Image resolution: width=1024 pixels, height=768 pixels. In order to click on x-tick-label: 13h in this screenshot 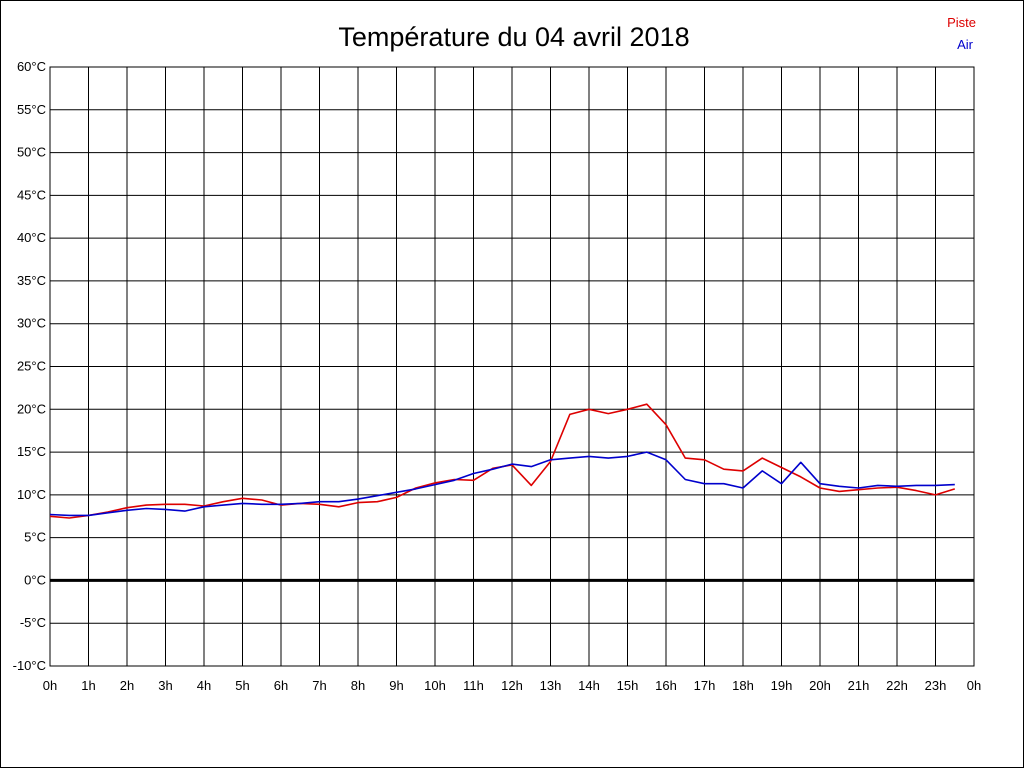, I will do `click(551, 685)`.